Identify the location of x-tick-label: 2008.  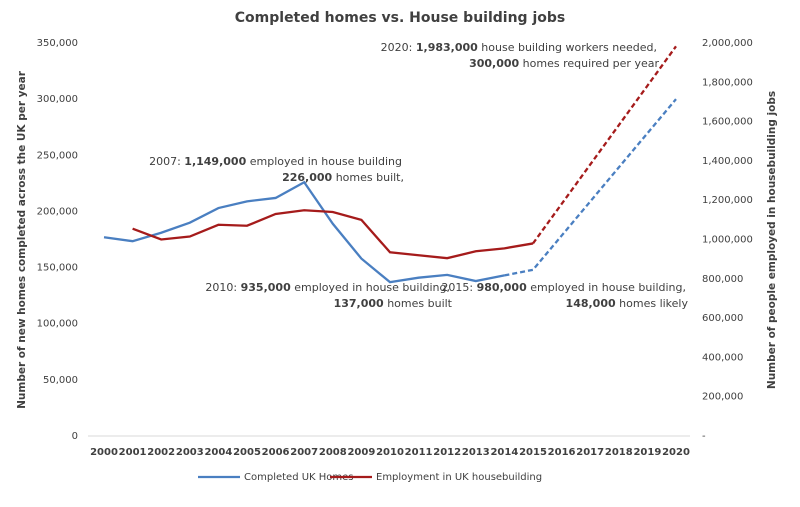
(333, 452).